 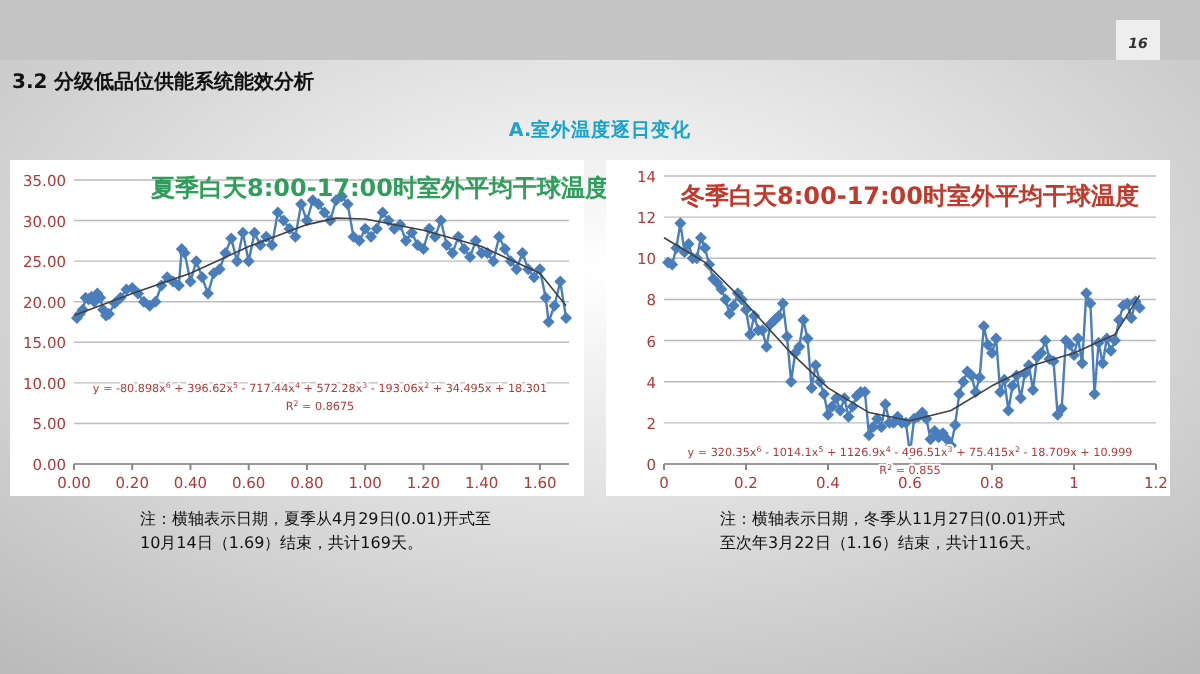 What do you see at coordinates (379, 188) in the screenshot?
I see `chart-title: 夏季白天8:00-17:00时室外平均干球温度` at bounding box center [379, 188].